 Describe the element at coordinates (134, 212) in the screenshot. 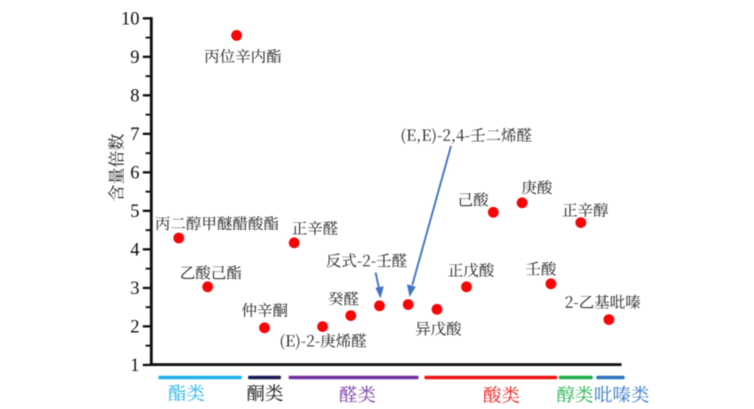

I see `svg-text: 5` at that location.